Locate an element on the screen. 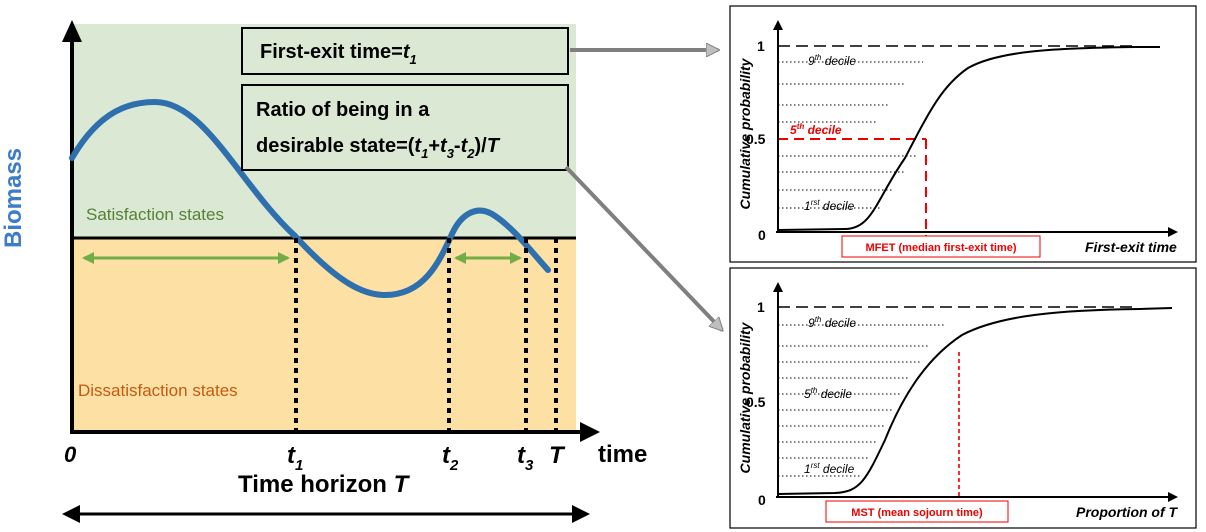  y-axis-label: Biomass is located at coordinates (13, 198).